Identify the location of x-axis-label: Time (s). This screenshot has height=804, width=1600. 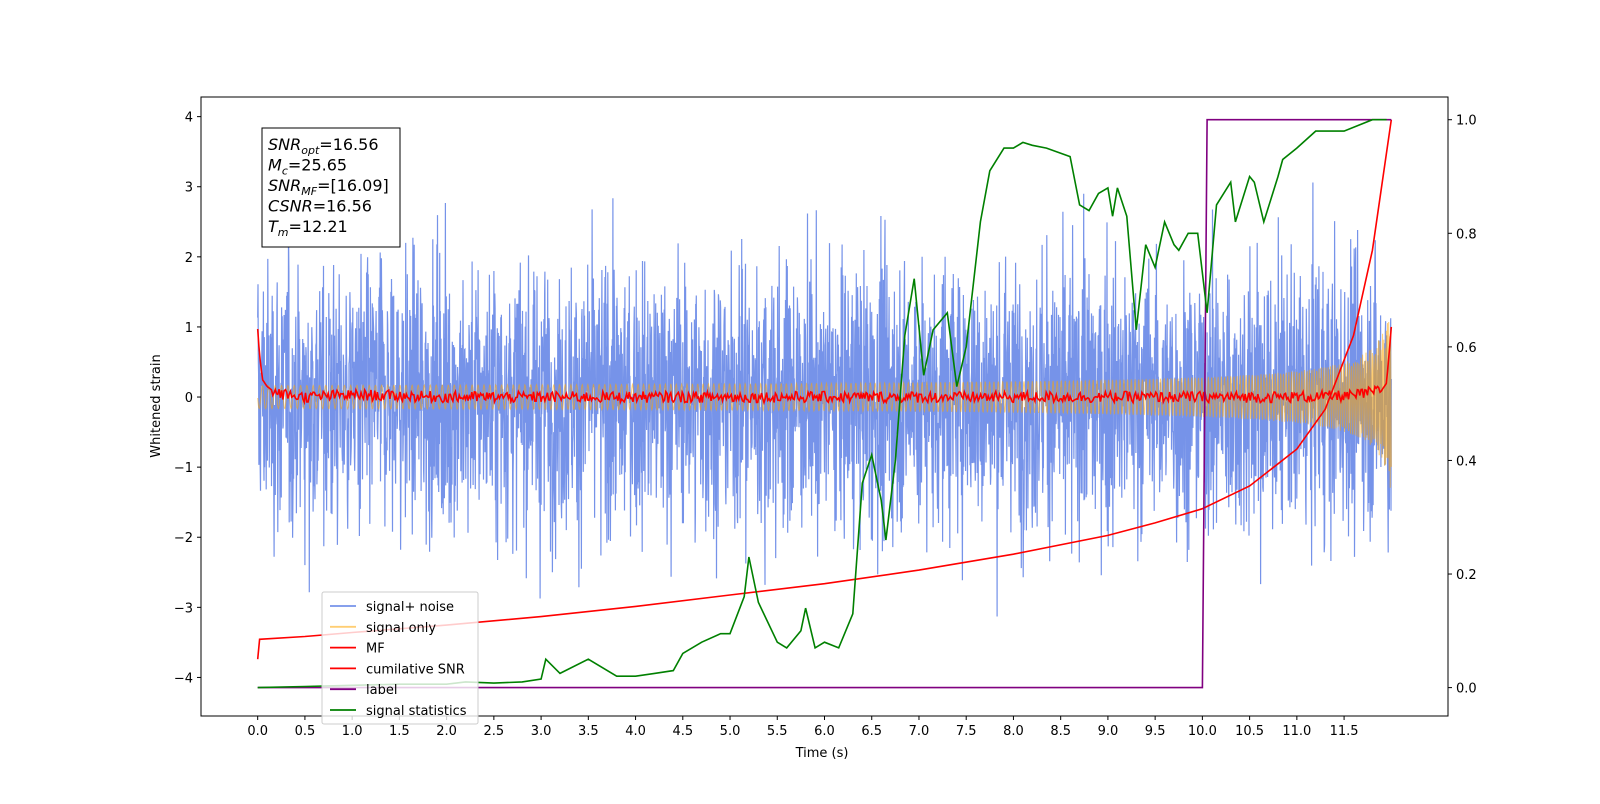
(822, 753).